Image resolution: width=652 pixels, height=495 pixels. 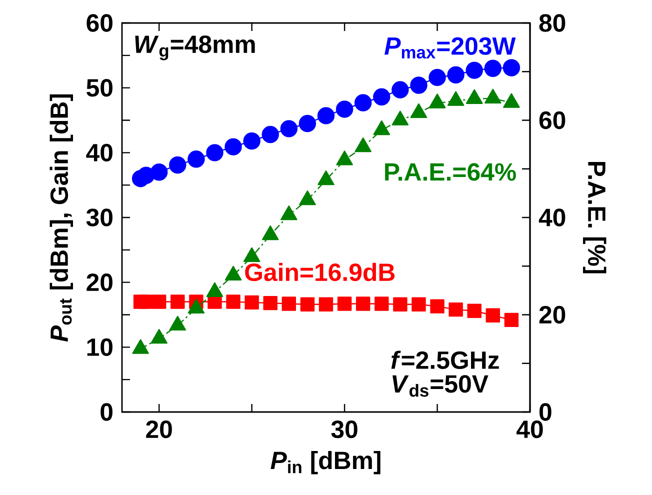 What do you see at coordinates (195, 47) in the screenshot?
I see `annotation: W$_{g}$=48mm` at bounding box center [195, 47].